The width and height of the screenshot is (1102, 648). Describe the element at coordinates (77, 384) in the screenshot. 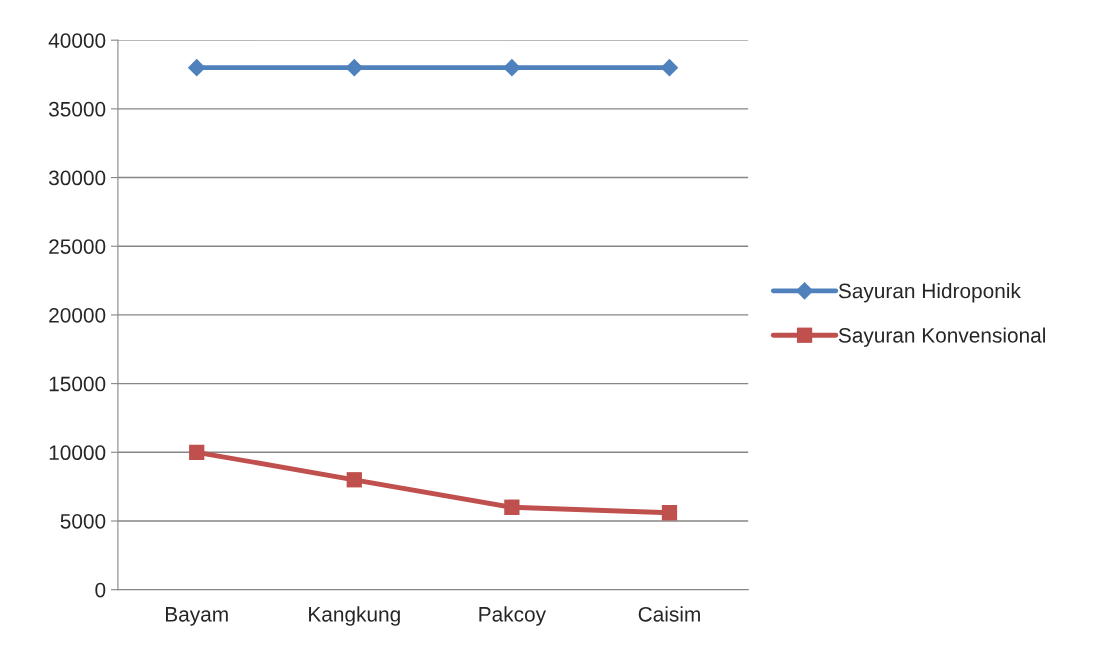

I see `y-tick-label: 15000` at that location.